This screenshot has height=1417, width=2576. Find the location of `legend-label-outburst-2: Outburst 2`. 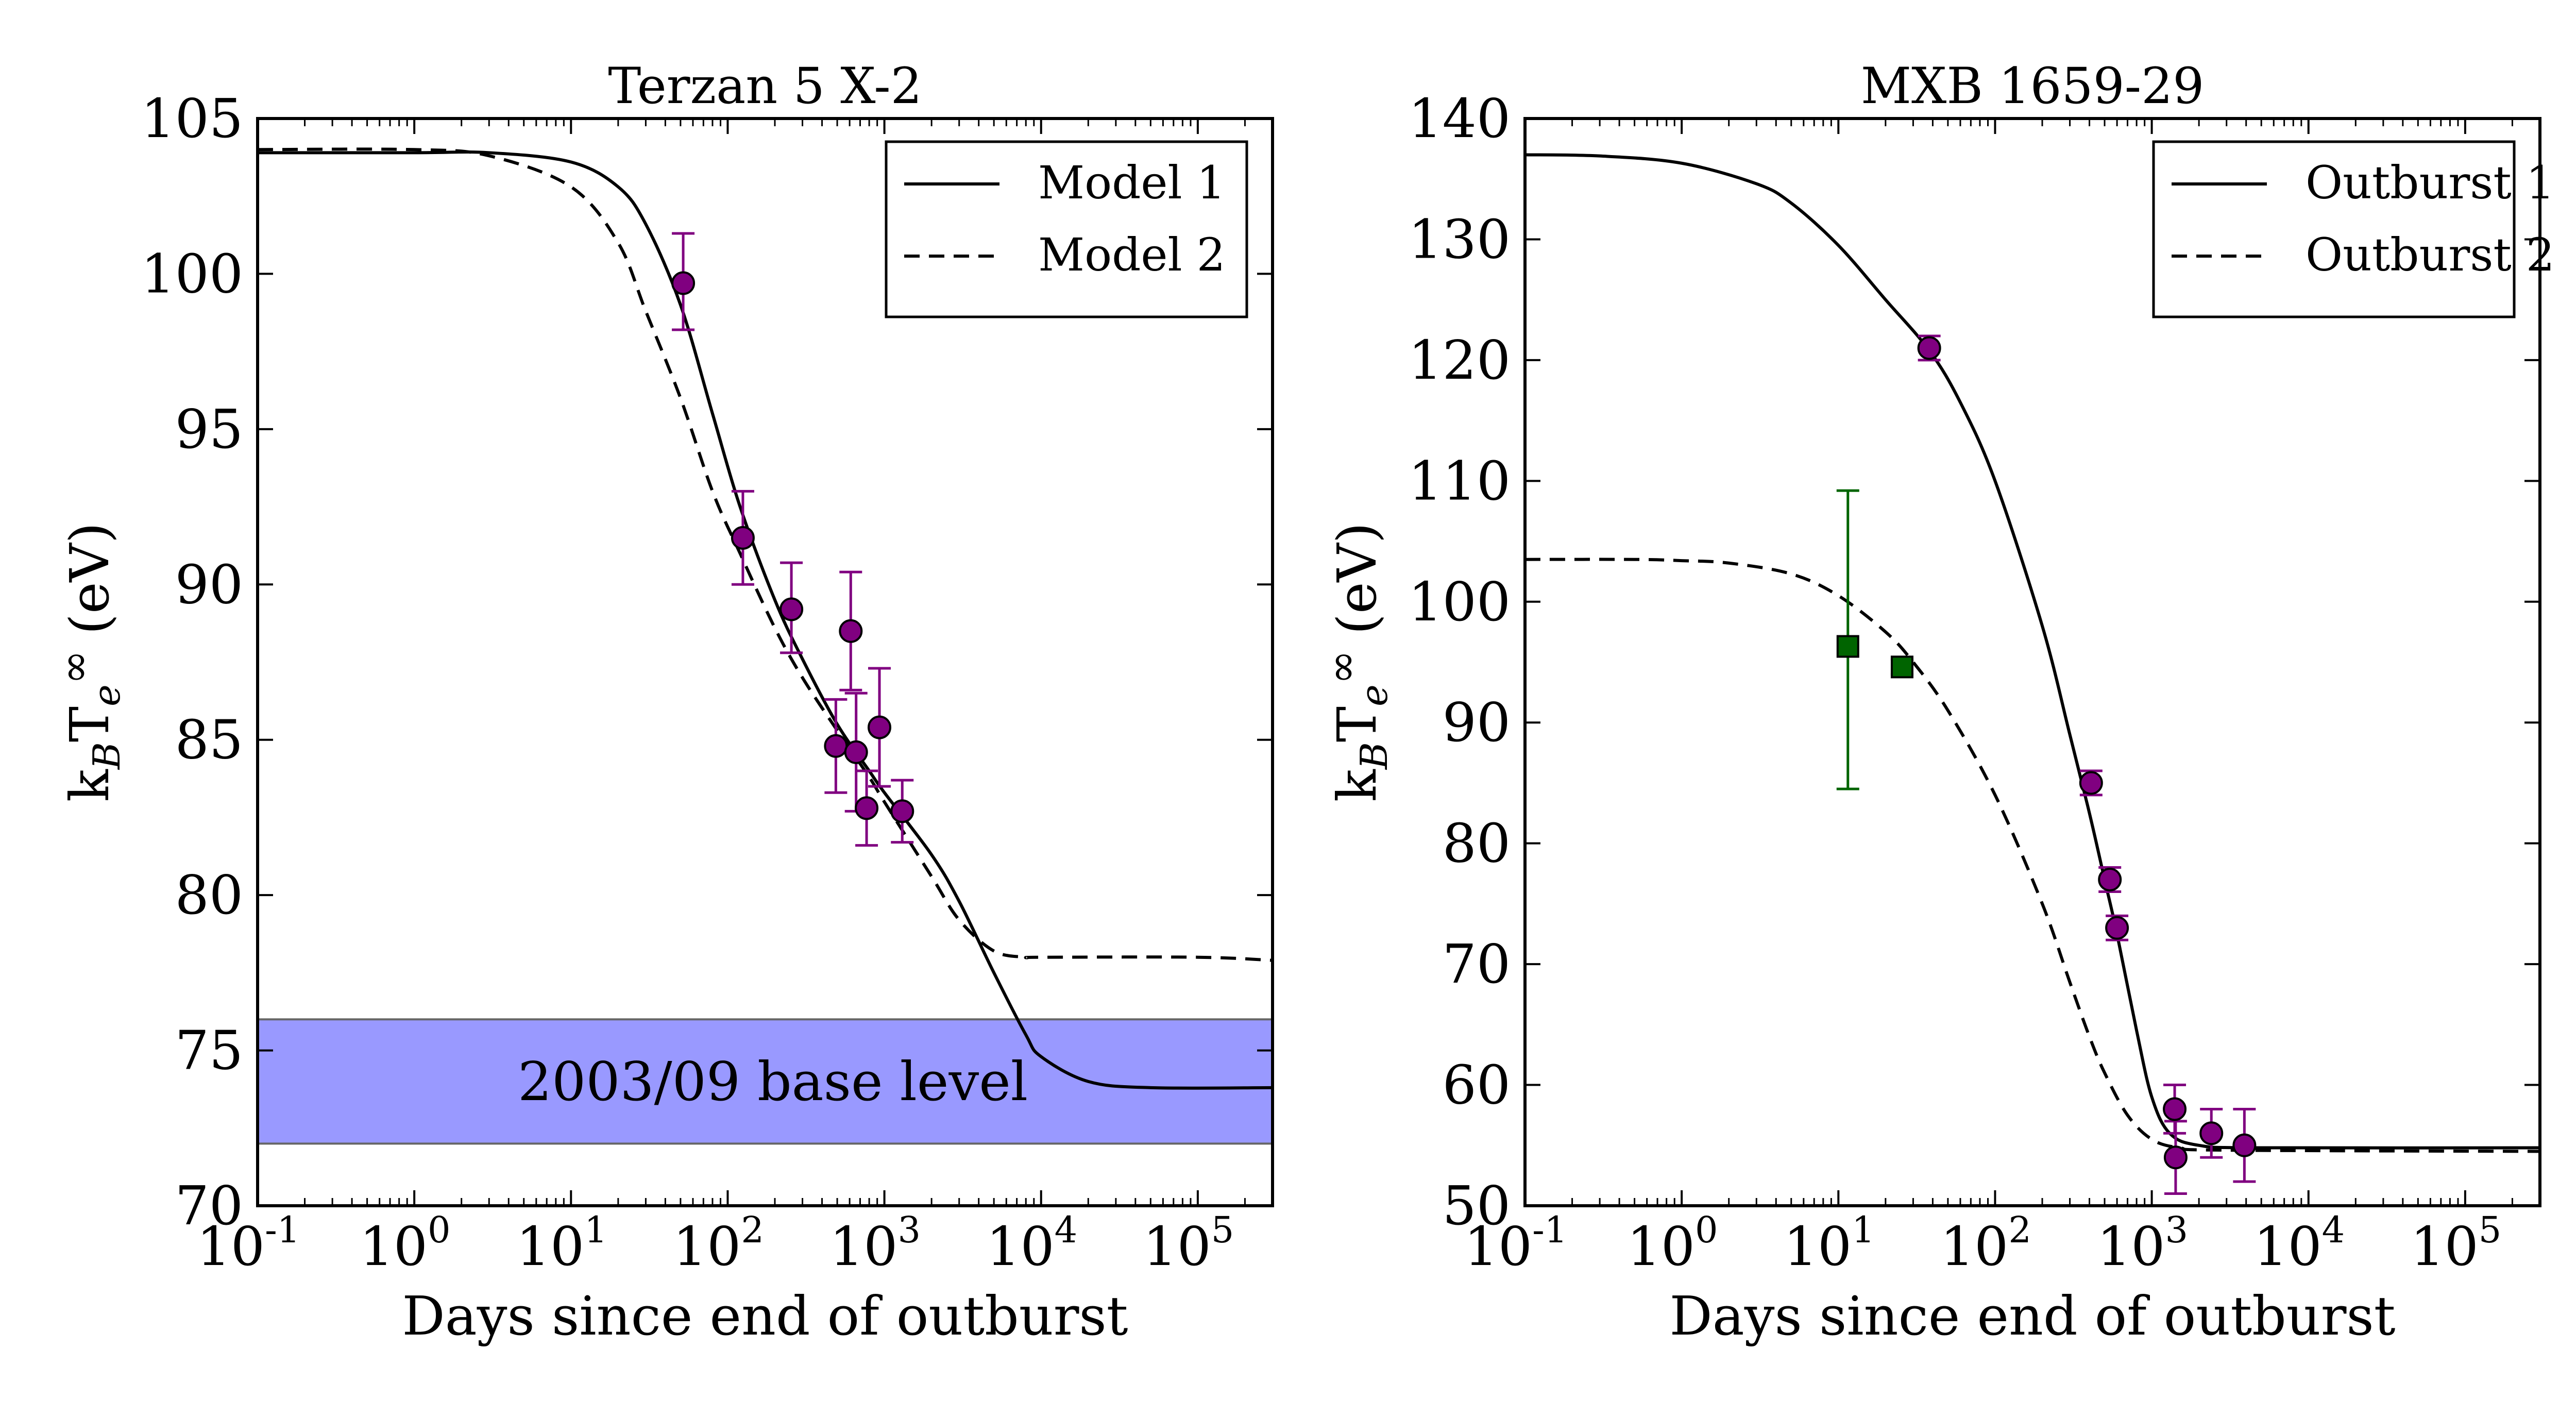

legend-label-outburst-2: Outburst 2 is located at coordinates (2430, 255).